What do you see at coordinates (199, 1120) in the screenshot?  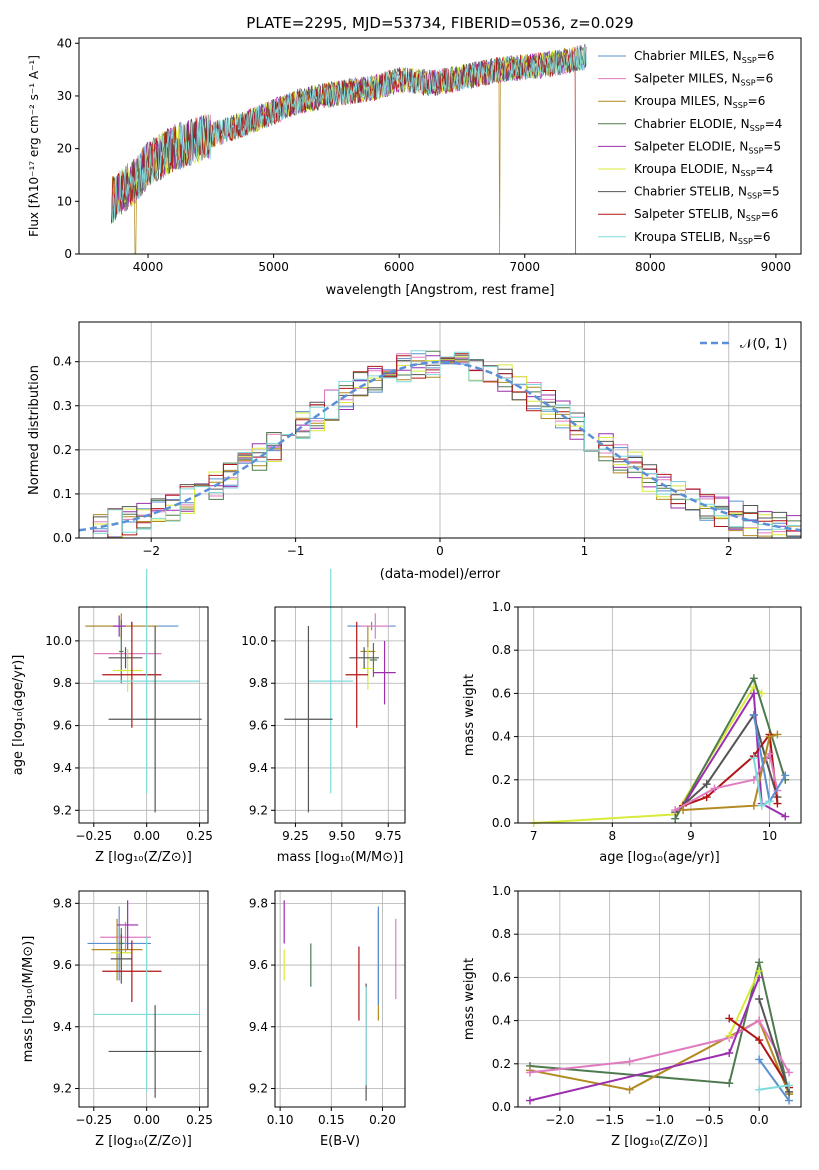 I see `z-mass-panel-xtick-label: 0.25` at bounding box center [199, 1120].